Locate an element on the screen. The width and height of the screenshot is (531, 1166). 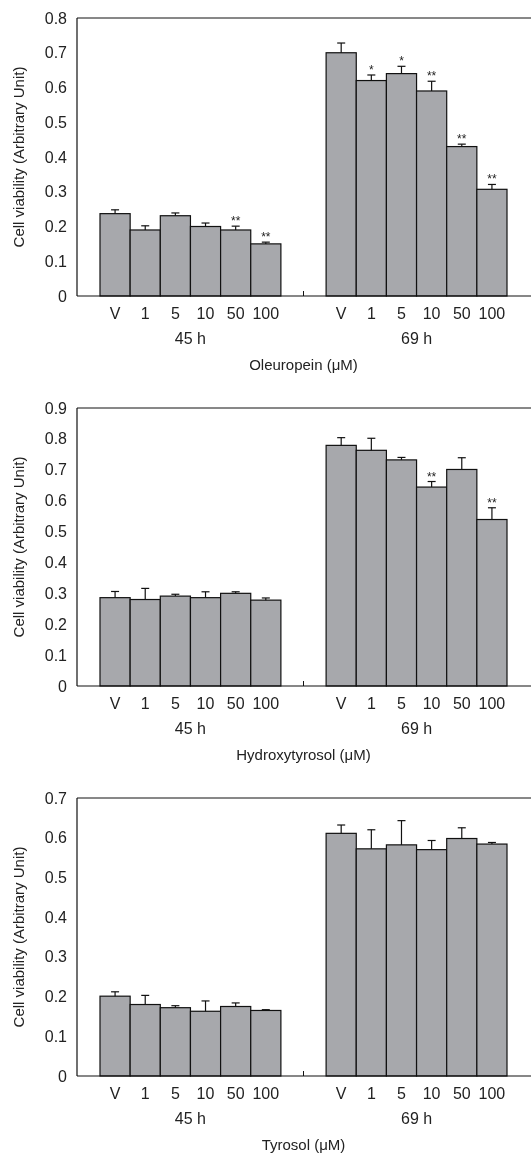
x-axis-title: Tyrosol (μM) is located at coordinates (303, 1144).